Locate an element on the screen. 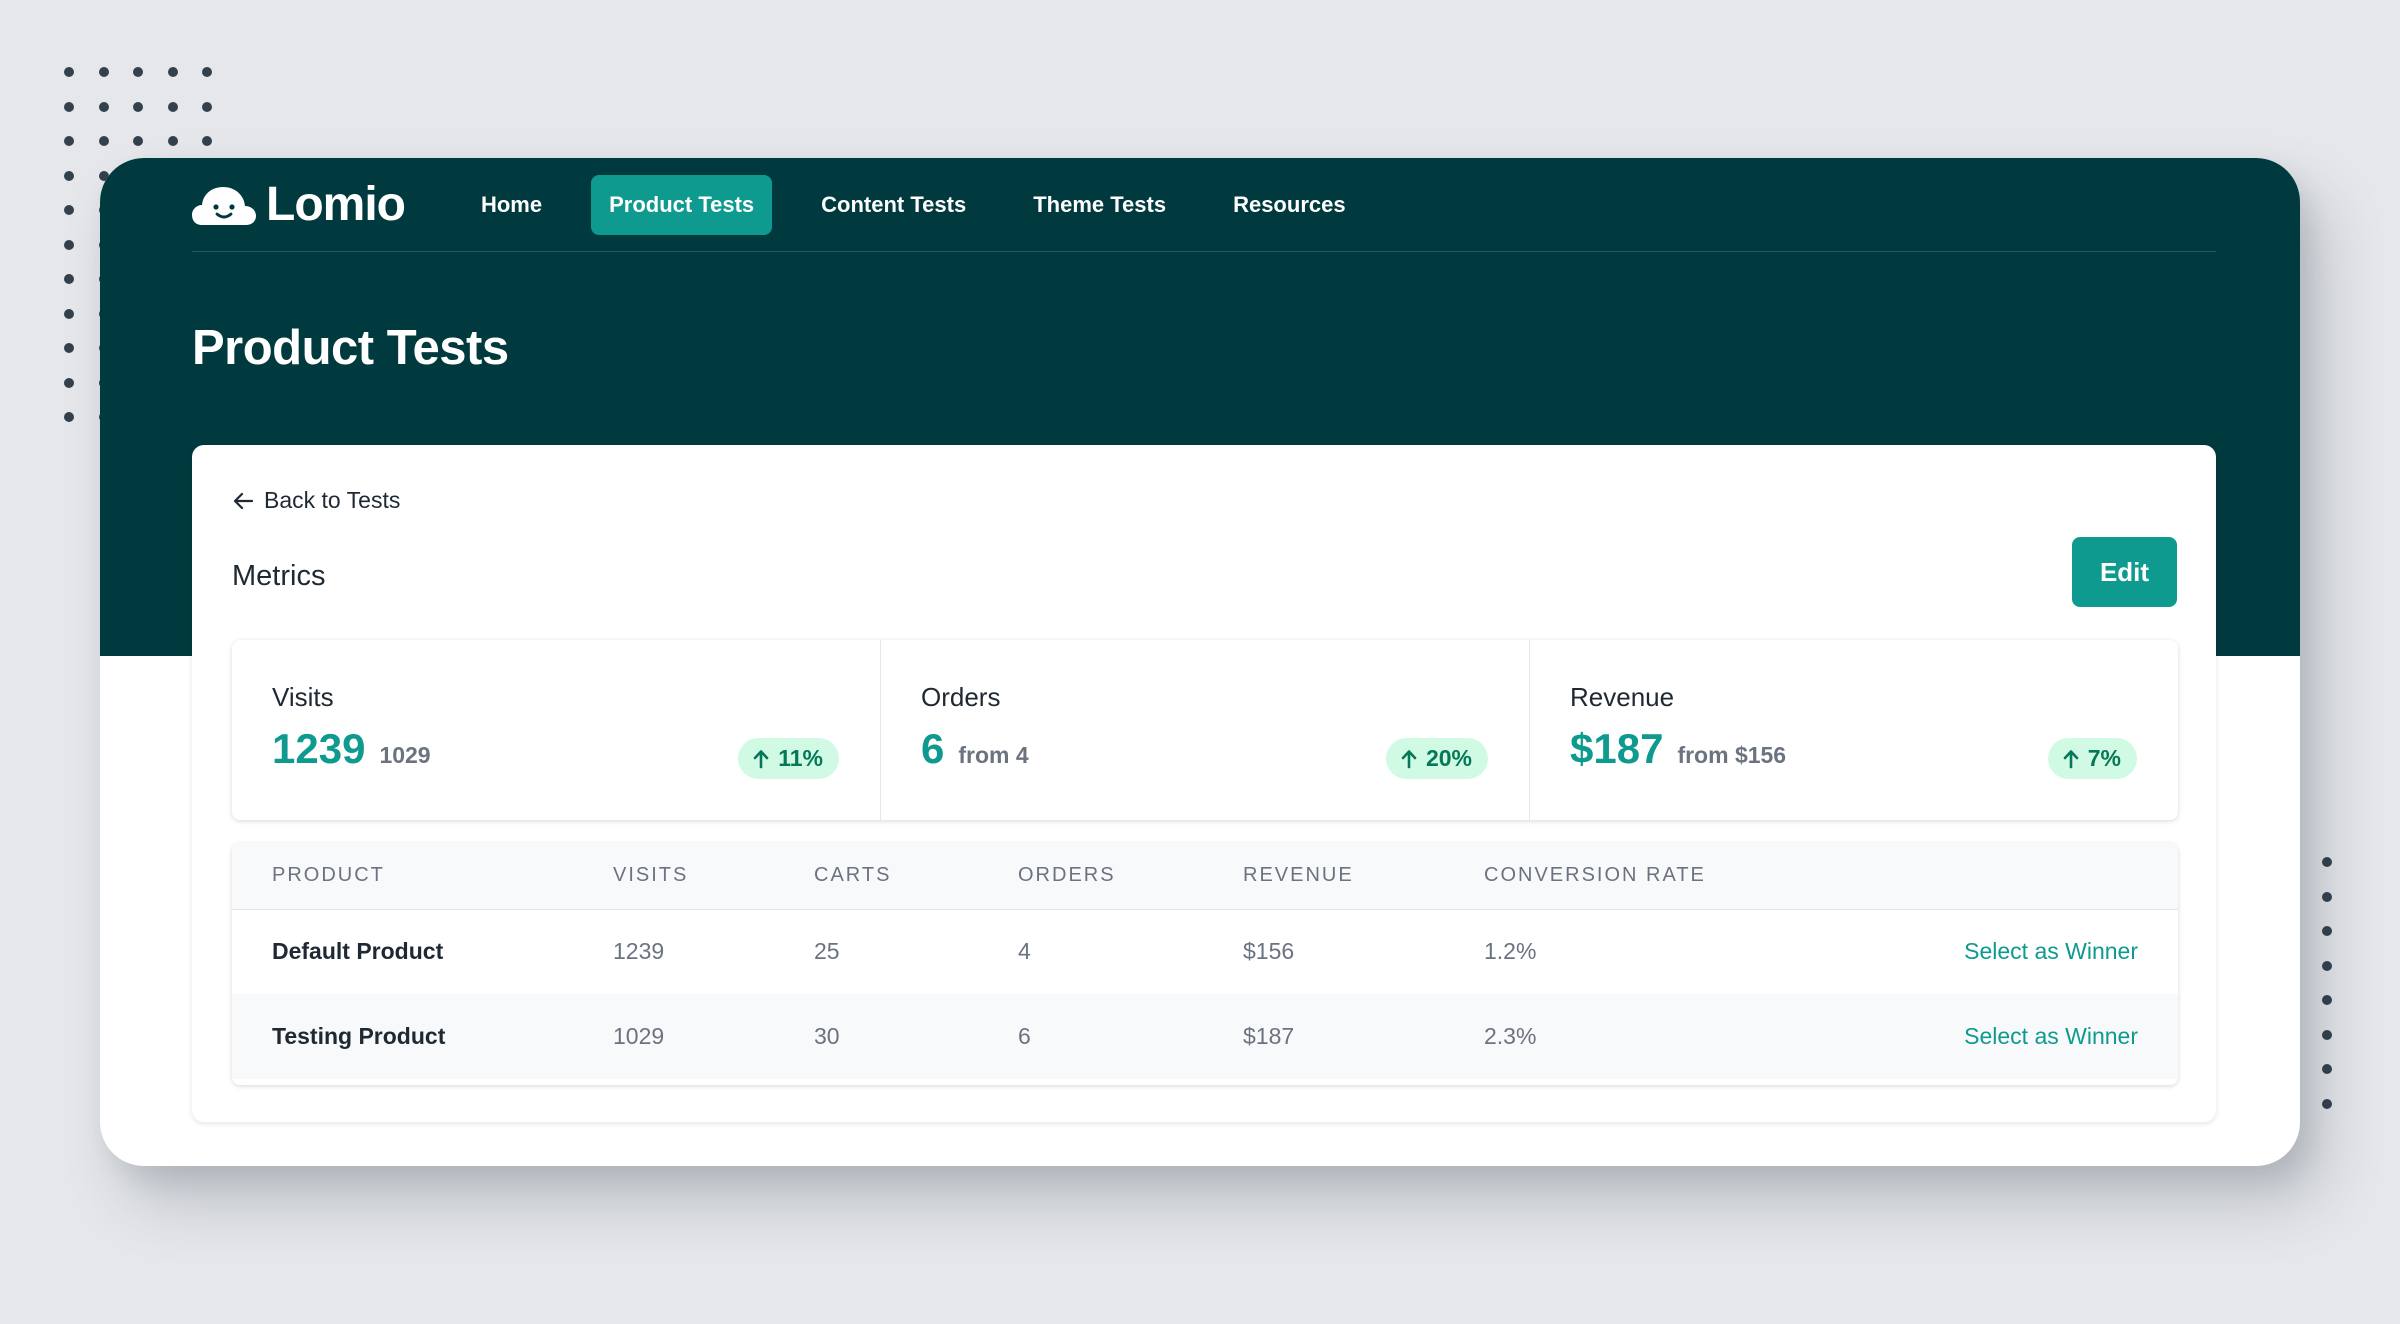 The width and height of the screenshot is (2400, 1324). column-header-conversion-rate: Conversion Rate is located at coordinates (1661, 876).